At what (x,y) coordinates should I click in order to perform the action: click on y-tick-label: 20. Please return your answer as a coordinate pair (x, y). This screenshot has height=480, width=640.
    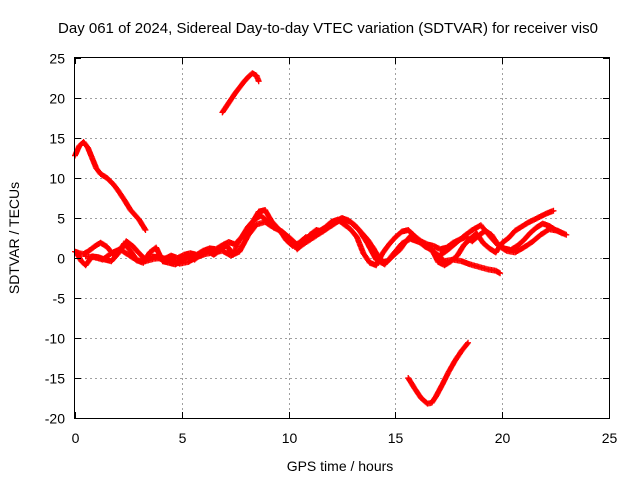
    Looking at the image, I should click on (57, 99).